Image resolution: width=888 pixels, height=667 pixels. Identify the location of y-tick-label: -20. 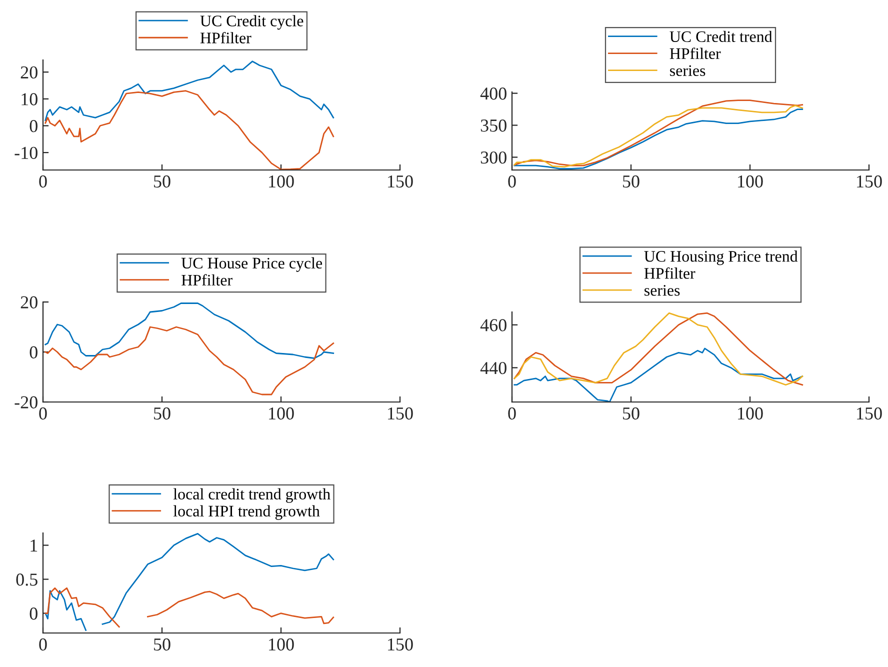
(26, 402).